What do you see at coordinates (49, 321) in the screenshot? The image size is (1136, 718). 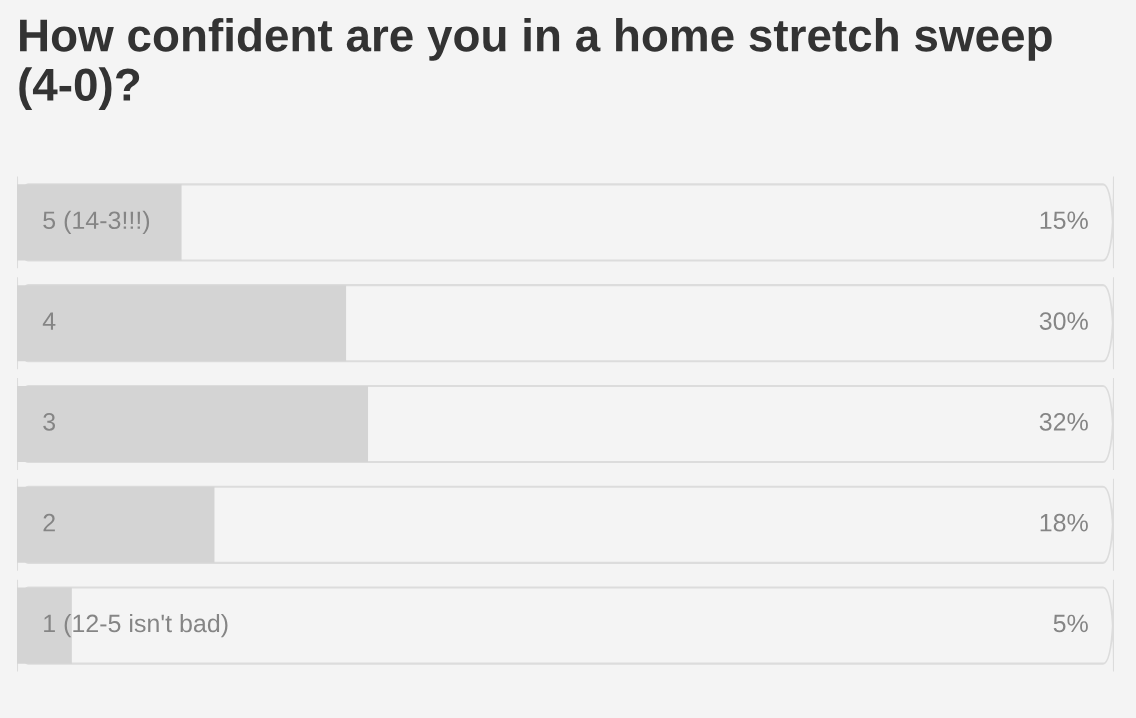 I see `y-tick-label: 4` at bounding box center [49, 321].